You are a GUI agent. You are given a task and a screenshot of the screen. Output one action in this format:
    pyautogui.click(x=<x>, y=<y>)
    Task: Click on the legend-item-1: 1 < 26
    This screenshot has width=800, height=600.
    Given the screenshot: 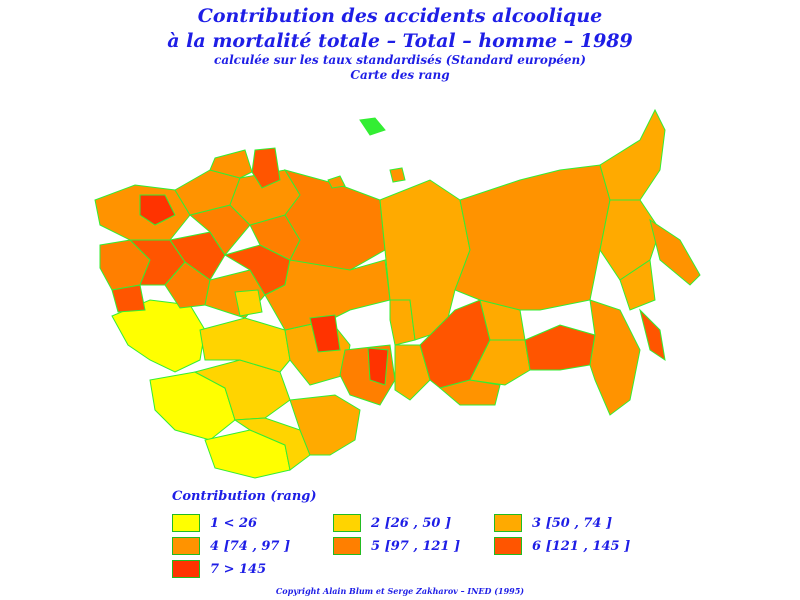 What is the action you would take?
    pyautogui.click(x=214, y=523)
    